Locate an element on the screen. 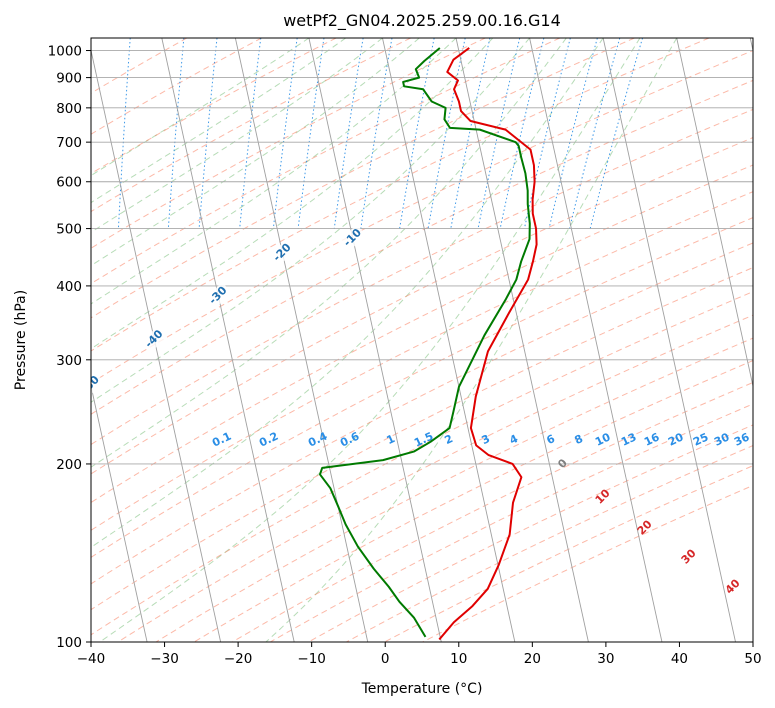 This screenshot has width=775, height=708. chart-title: wetPf2_GN04.2025.259.00.16.G14 is located at coordinates (422, 21).